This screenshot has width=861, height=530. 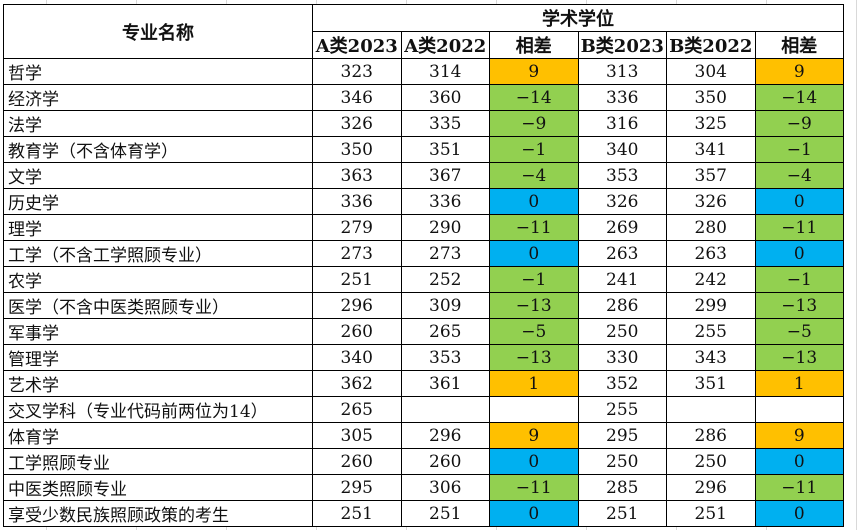 I want to click on b2022-cell: 350, so click(x=711, y=97).